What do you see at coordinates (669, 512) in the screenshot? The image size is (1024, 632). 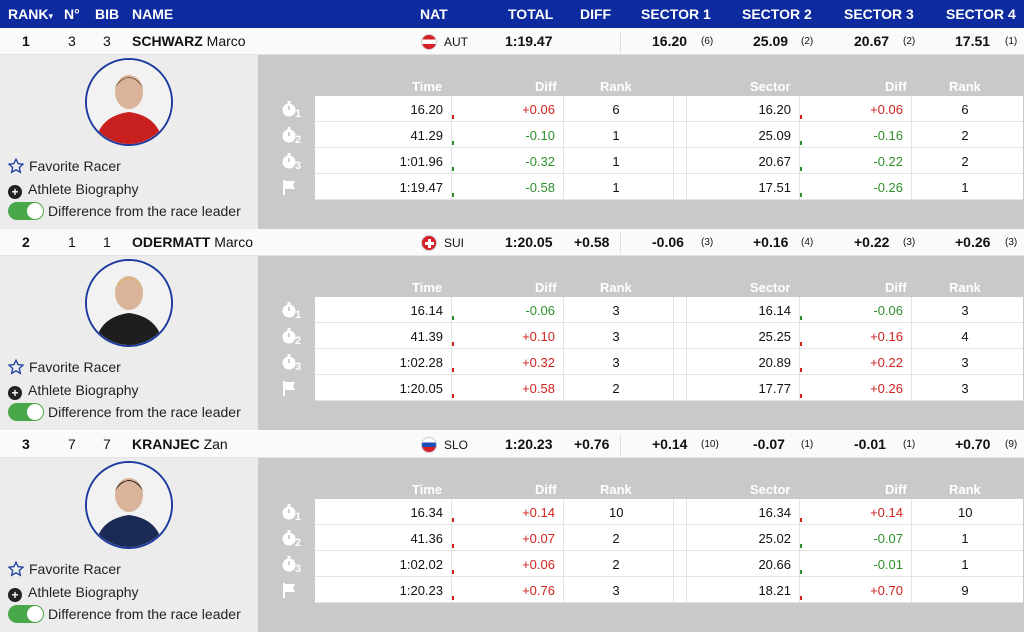 I see `split-row: 16.34 +0.14 10 16.34 +0.14 10` at bounding box center [669, 512].